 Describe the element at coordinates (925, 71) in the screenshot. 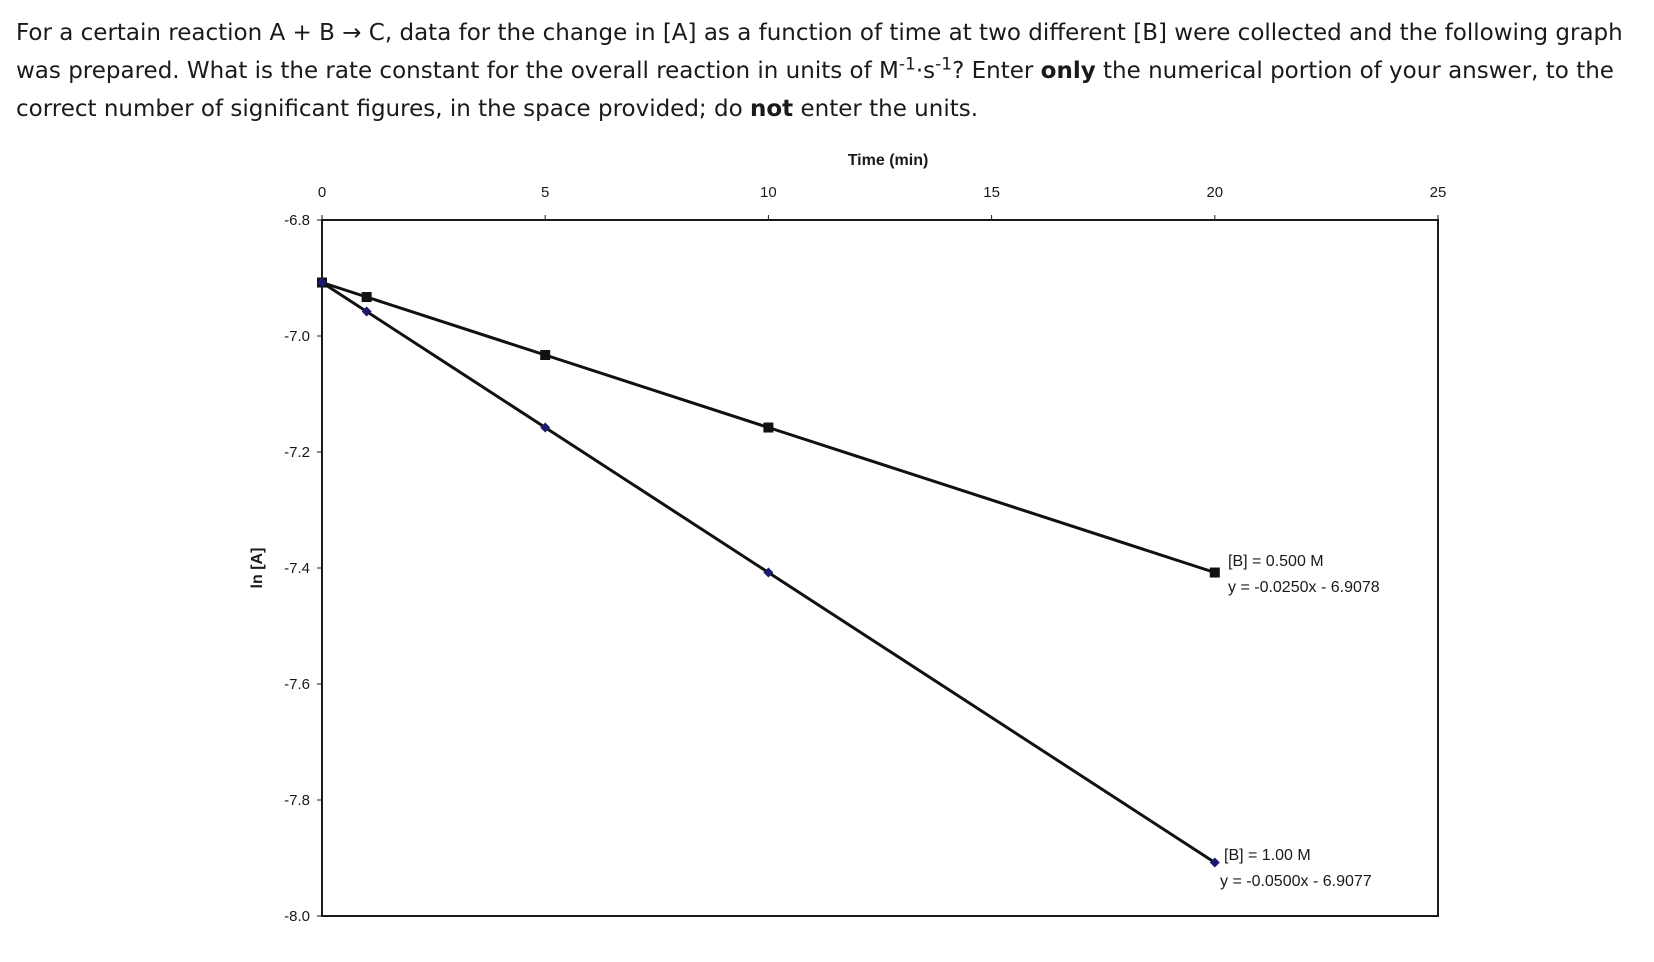

I see `question-part-2: ·s` at that location.